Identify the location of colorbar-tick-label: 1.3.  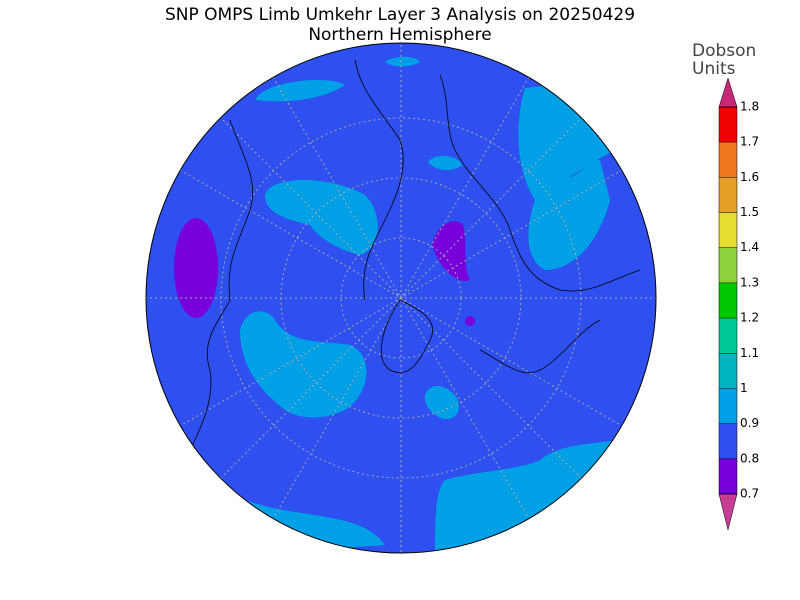
(749, 282).